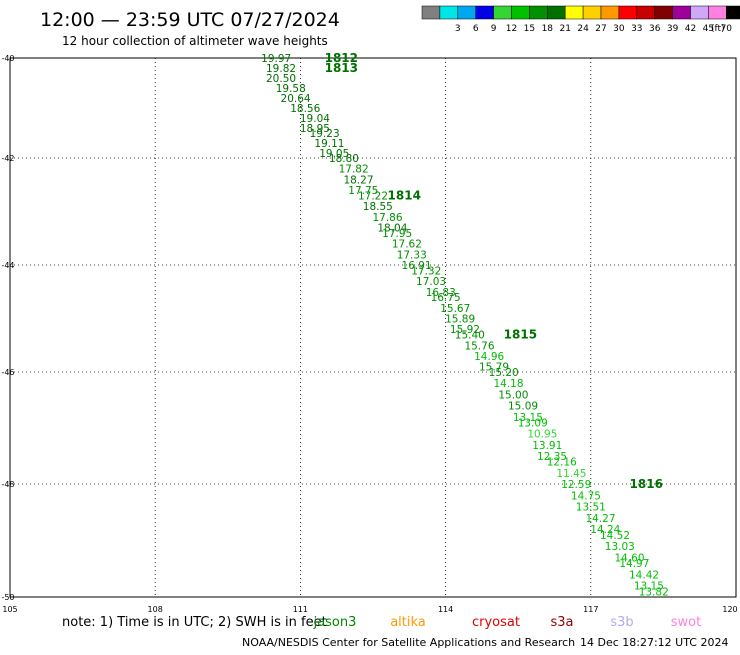 The image size is (740, 655). What do you see at coordinates (155, 609) in the screenshot?
I see `longitude-label: 108` at bounding box center [155, 609].